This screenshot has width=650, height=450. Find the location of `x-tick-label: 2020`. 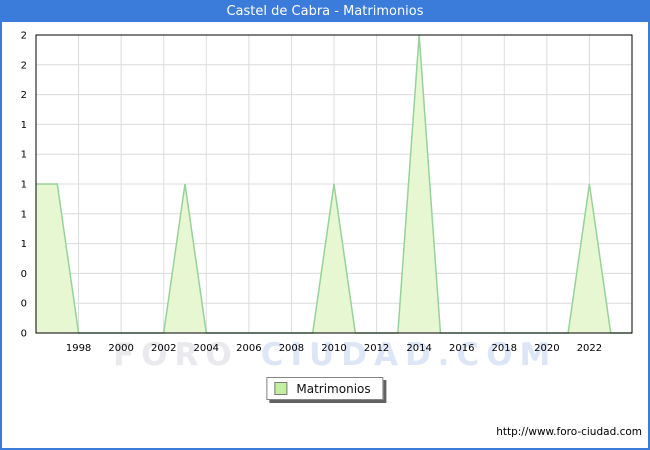

x-tick-label: 2020 is located at coordinates (546, 348).